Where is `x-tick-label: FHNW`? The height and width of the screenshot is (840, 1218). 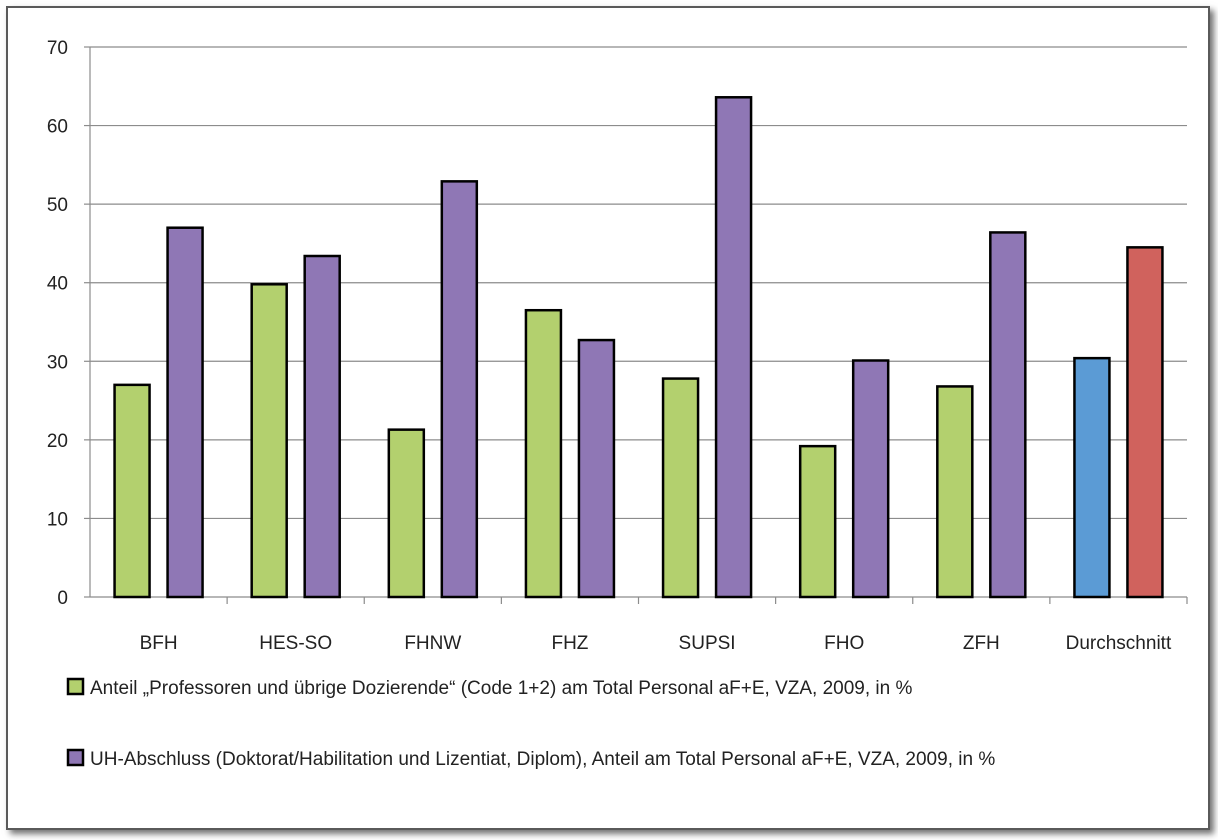 x-tick-label: FHNW is located at coordinates (432, 643).